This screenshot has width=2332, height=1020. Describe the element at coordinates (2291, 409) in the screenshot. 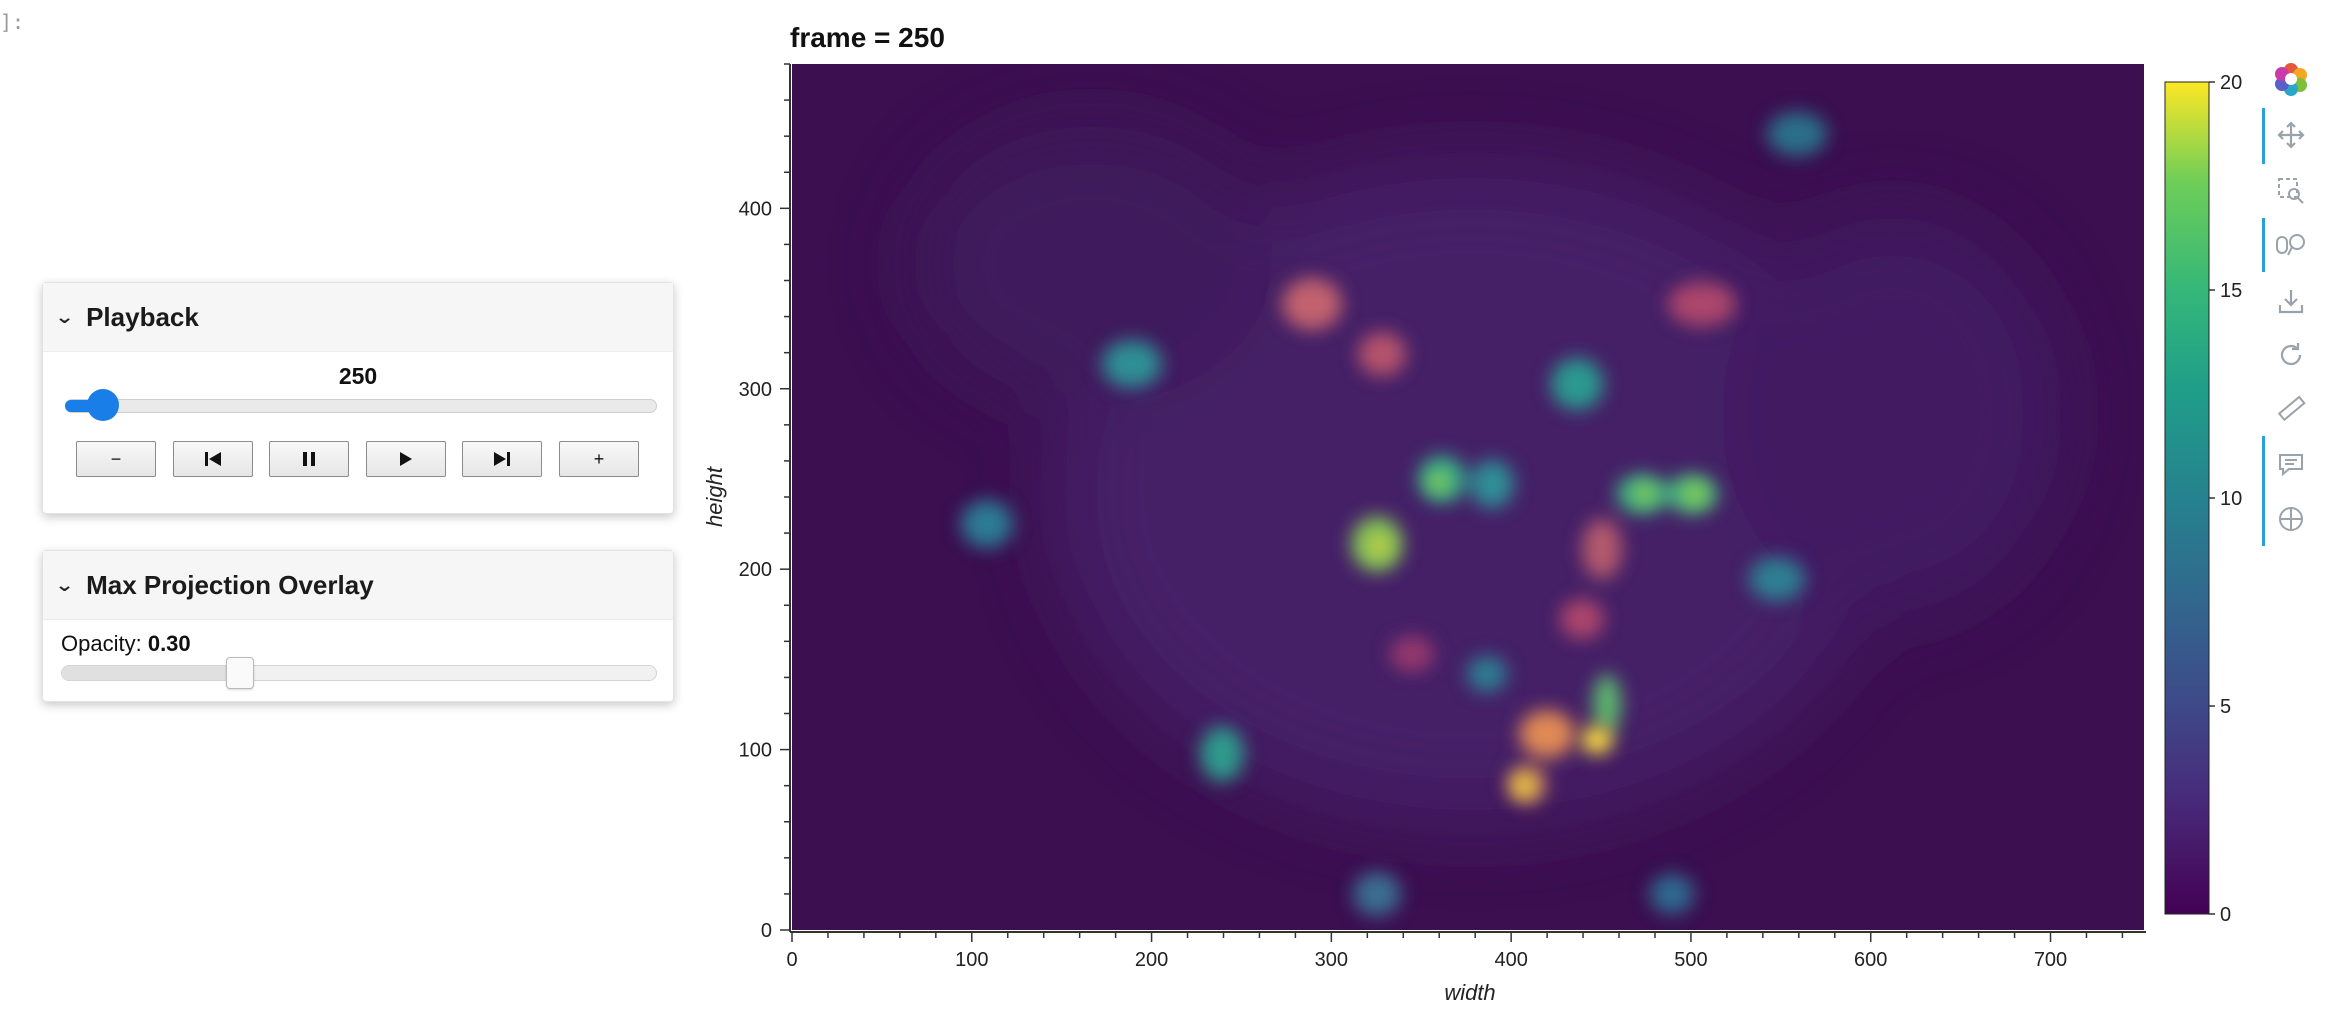

I see `measure-icon` at that location.